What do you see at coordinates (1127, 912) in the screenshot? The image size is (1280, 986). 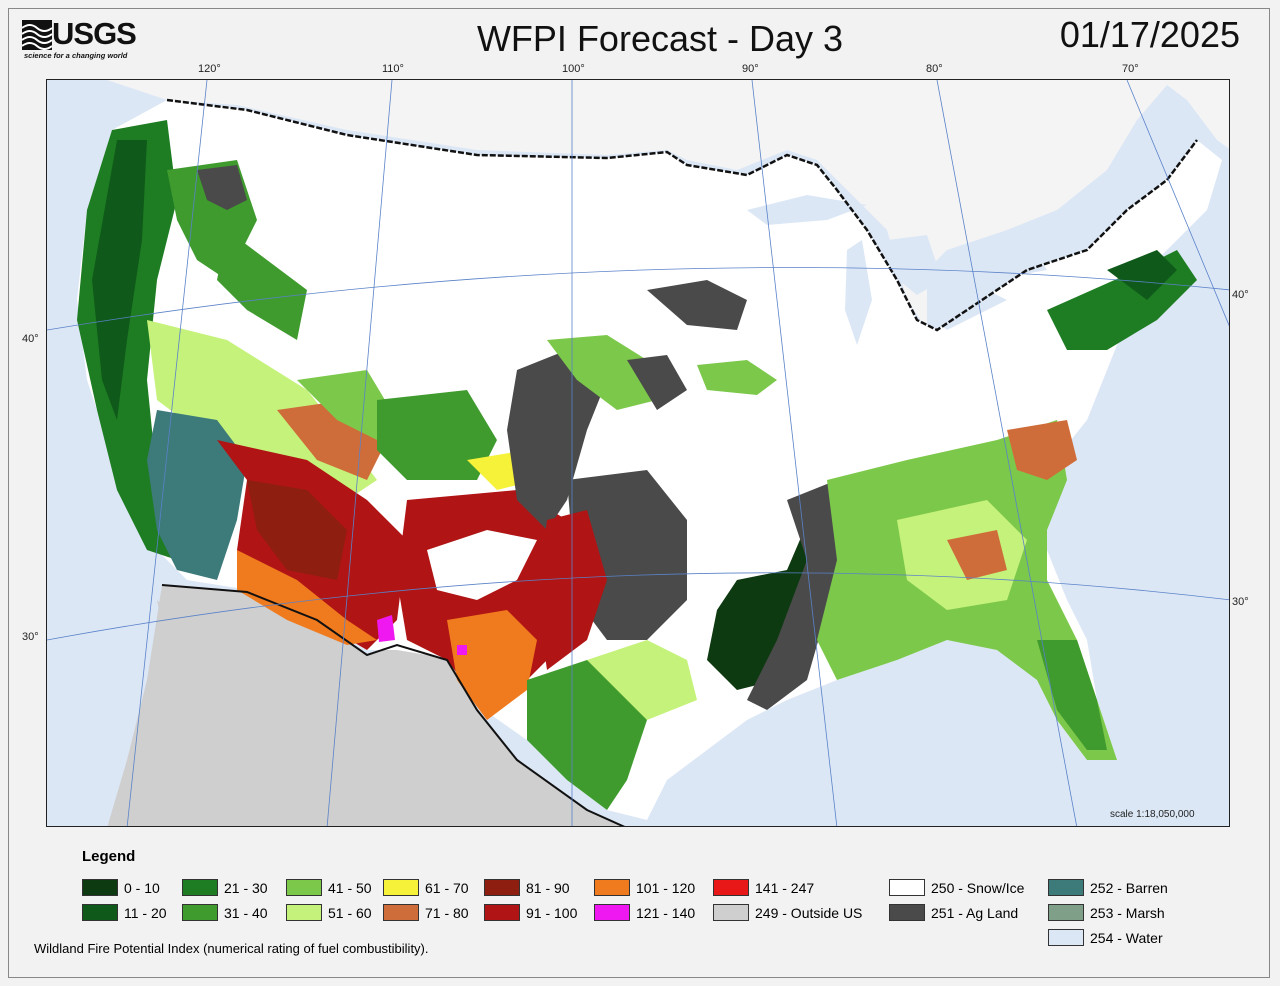 I see `legend-label: 253 - Marsh` at bounding box center [1127, 912].